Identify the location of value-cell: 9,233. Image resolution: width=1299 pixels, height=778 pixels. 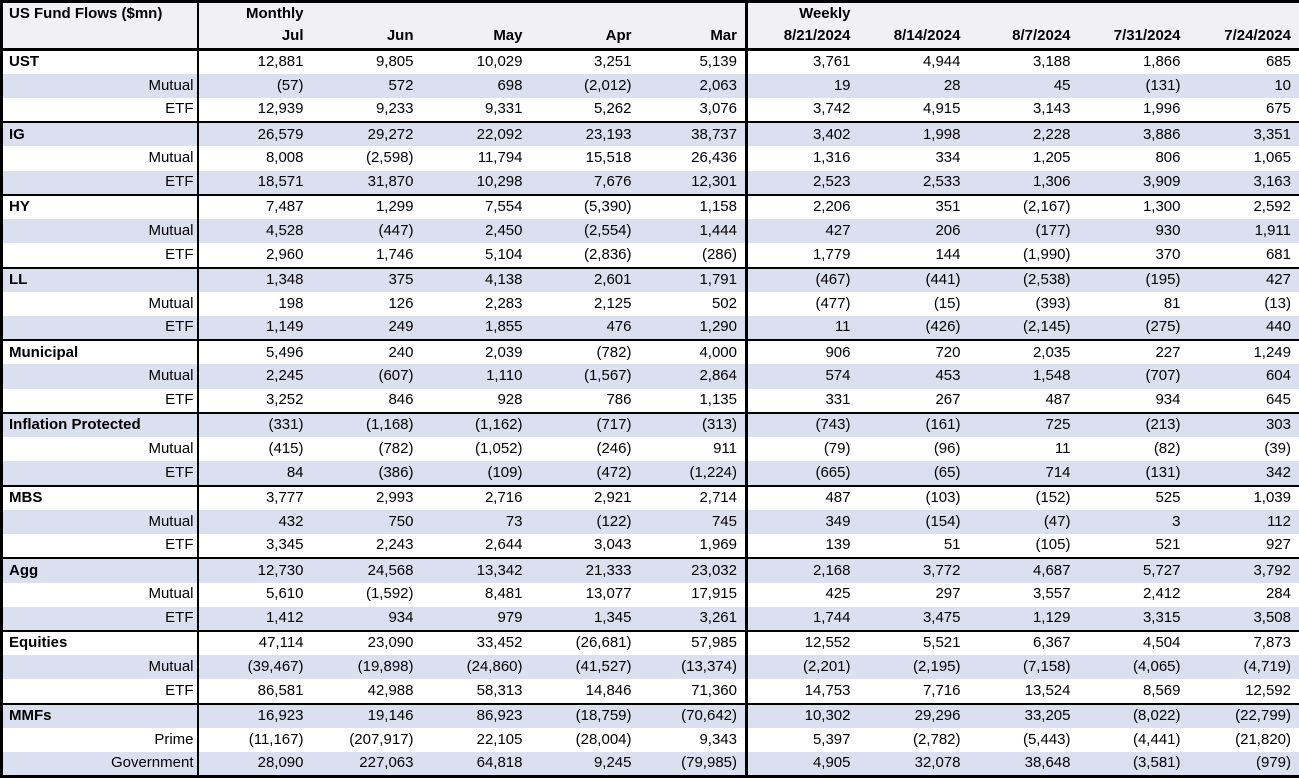
(394, 109).